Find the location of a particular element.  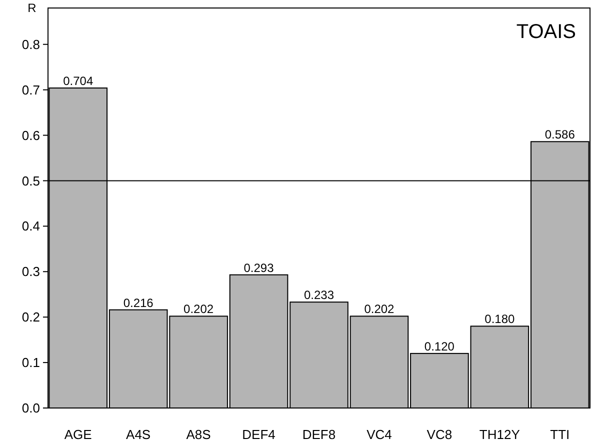

x-tick-label: A8S is located at coordinates (199, 434).